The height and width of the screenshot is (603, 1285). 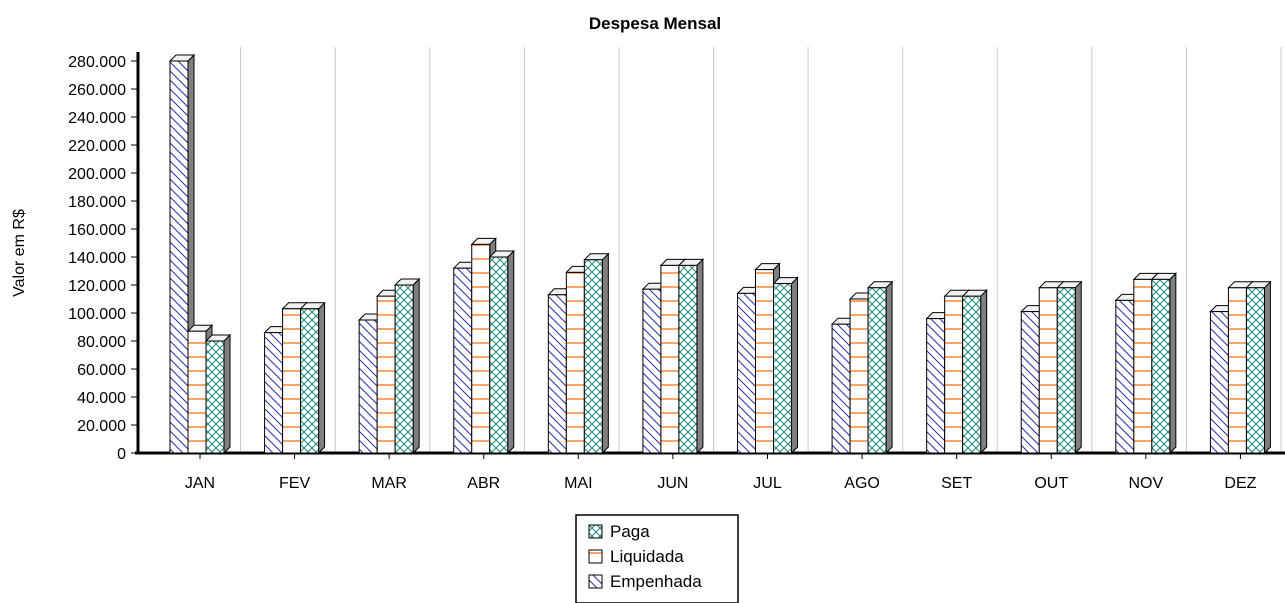 I want to click on x-tick-label: JUL, so click(x=767, y=483).